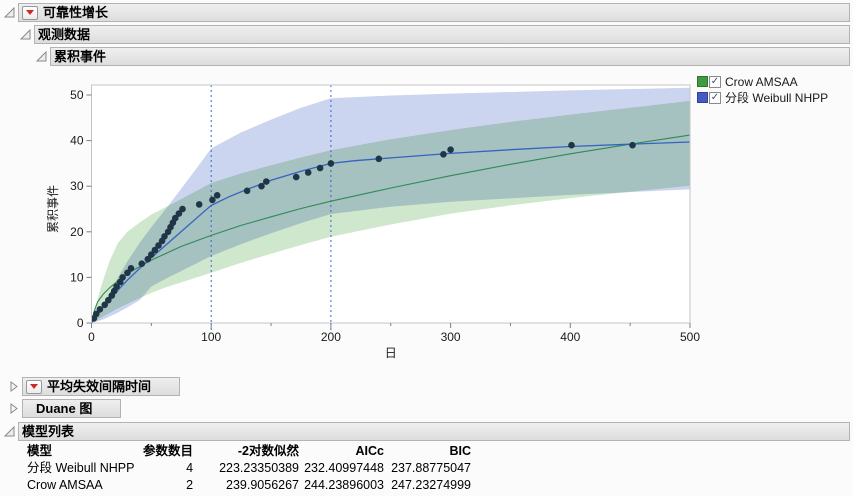 The height and width of the screenshot is (496, 853). Describe the element at coordinates (715, 97) in the screenshot. I see `legend-checkbox-piecewise-weibull-nhpp: ✓` at that location.